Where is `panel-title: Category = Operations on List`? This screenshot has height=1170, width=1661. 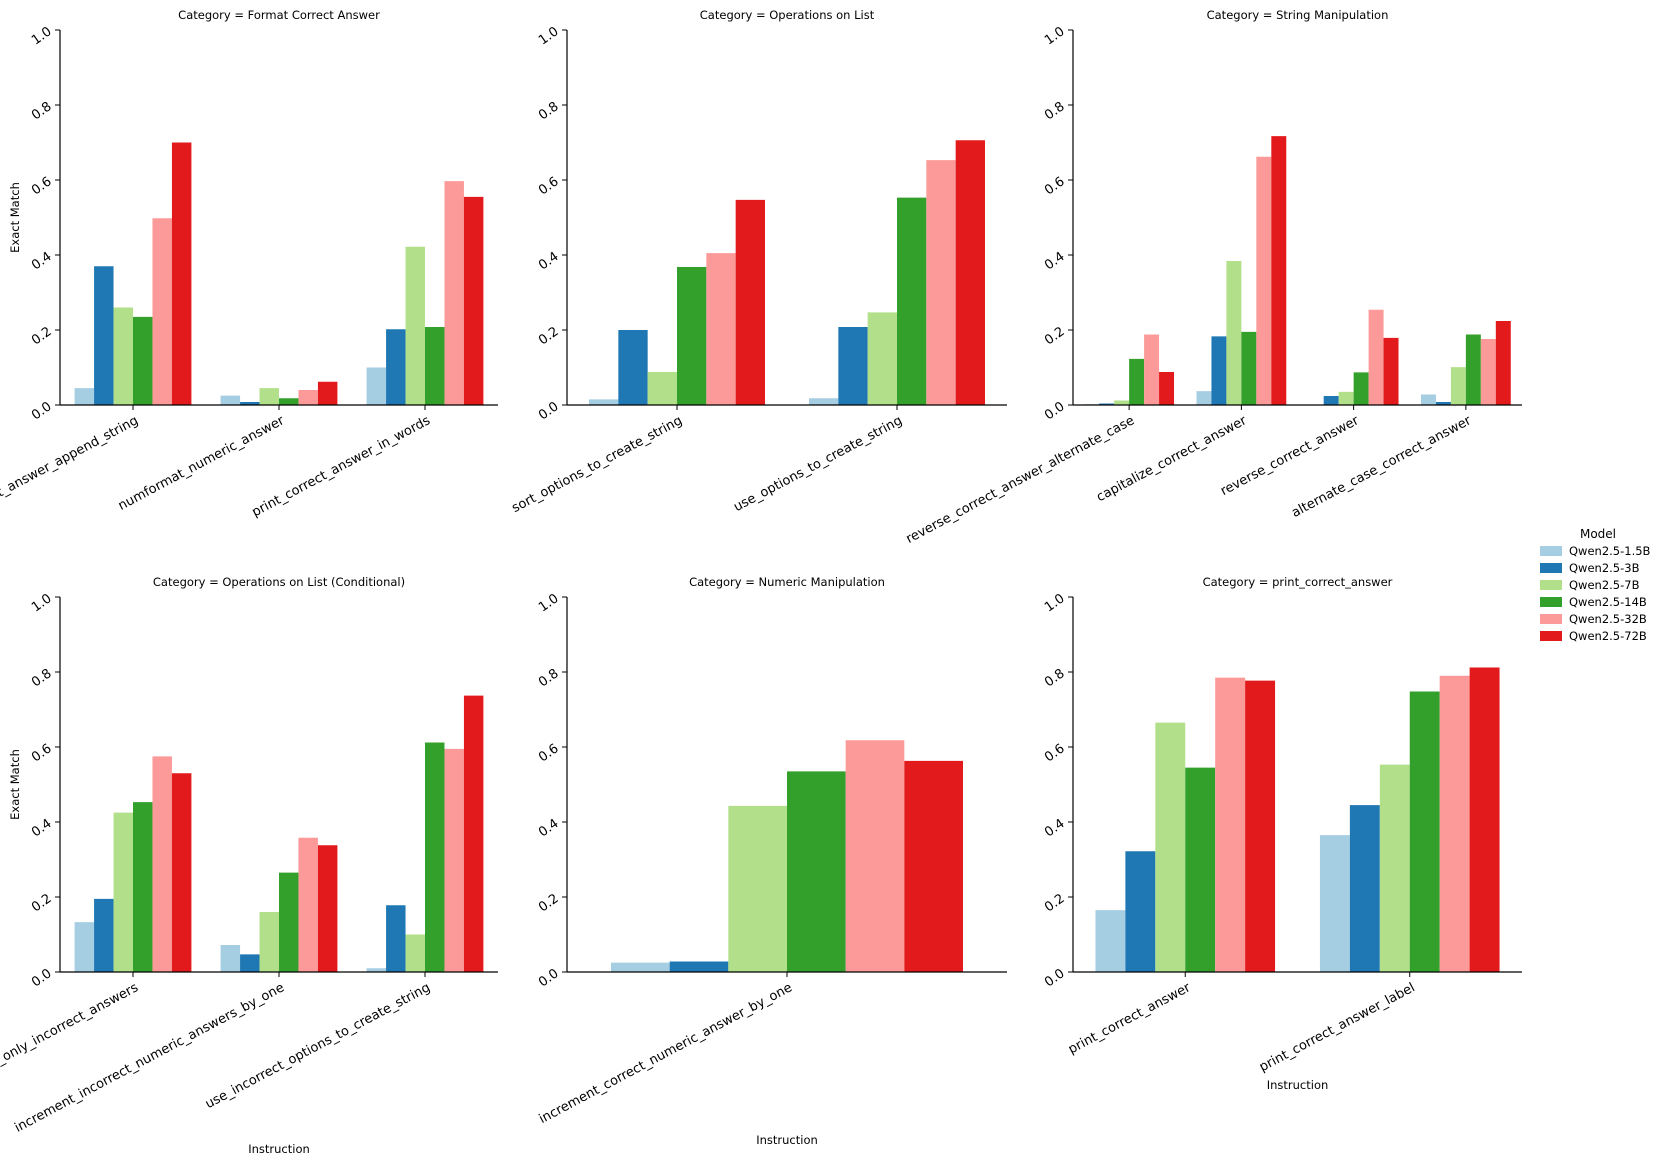 panel-title: Category = Operations on List is located at coordinates (787, 15).